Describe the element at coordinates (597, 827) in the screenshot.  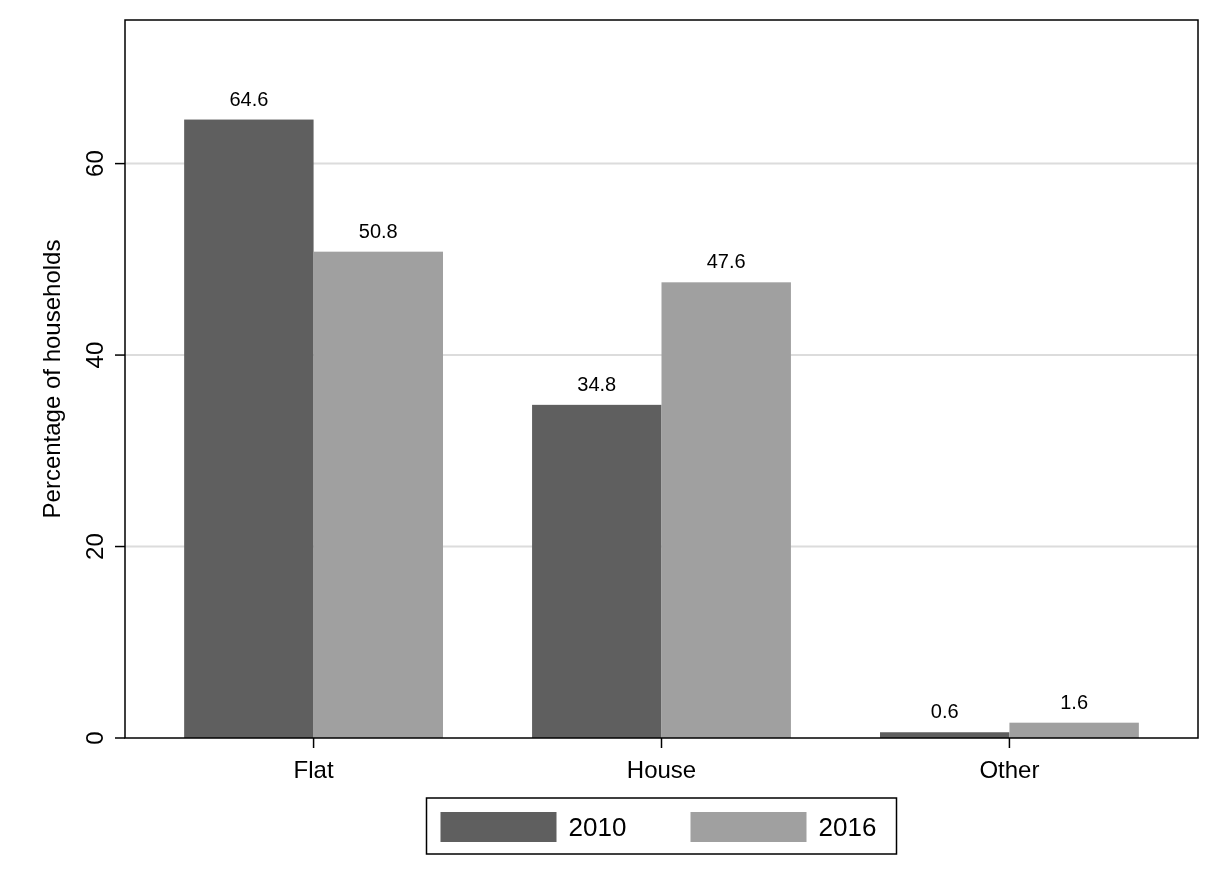
I see `legend-label: 2010` at that location.